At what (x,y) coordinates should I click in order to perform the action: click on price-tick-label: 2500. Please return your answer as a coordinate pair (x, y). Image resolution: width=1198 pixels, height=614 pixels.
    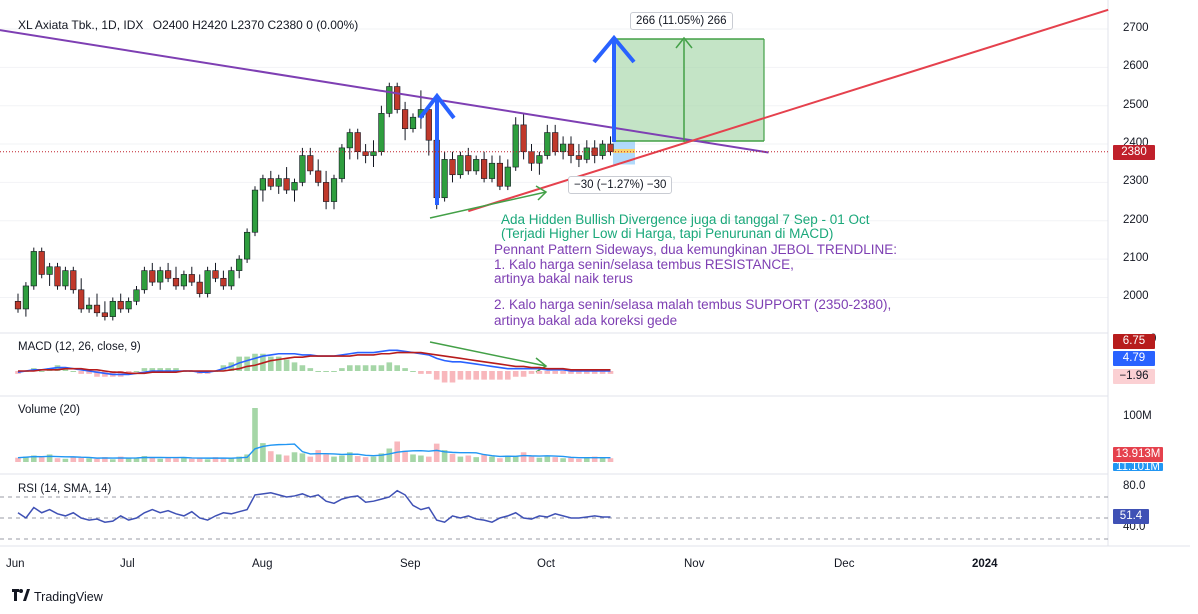
    Looking at the image, I should click on (1136, 104).